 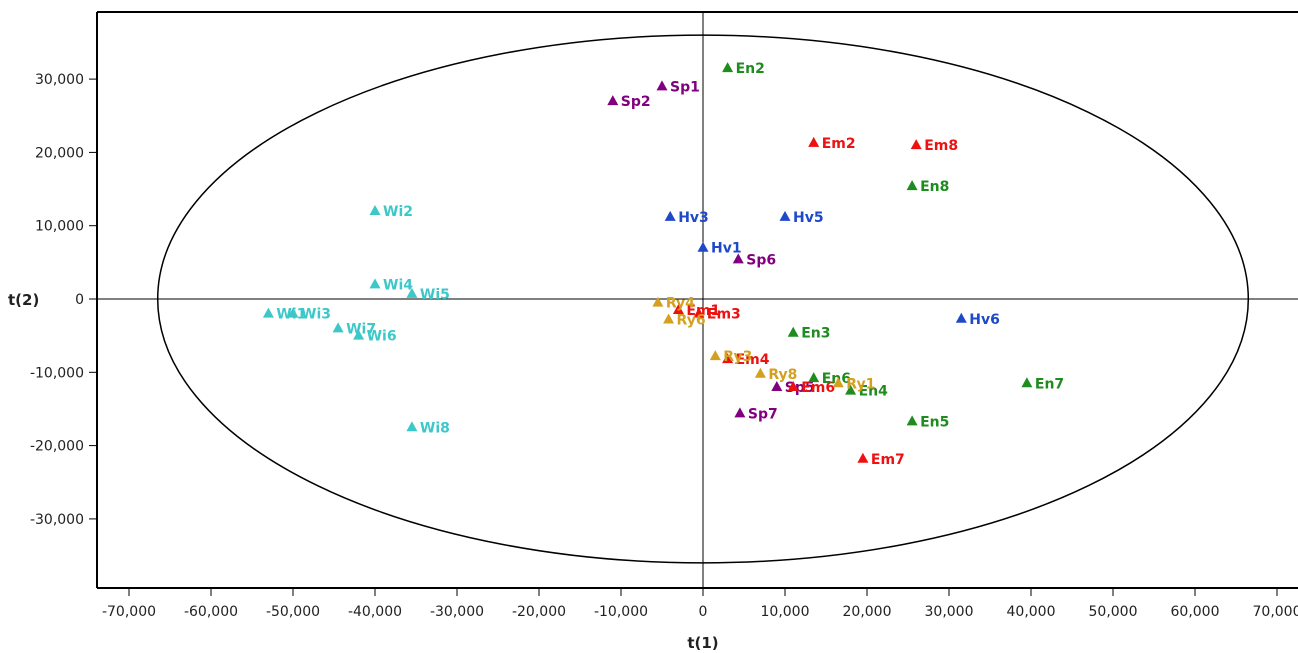 I want to click on point-label-wi2: Wi2, so click(x=398, y=212).